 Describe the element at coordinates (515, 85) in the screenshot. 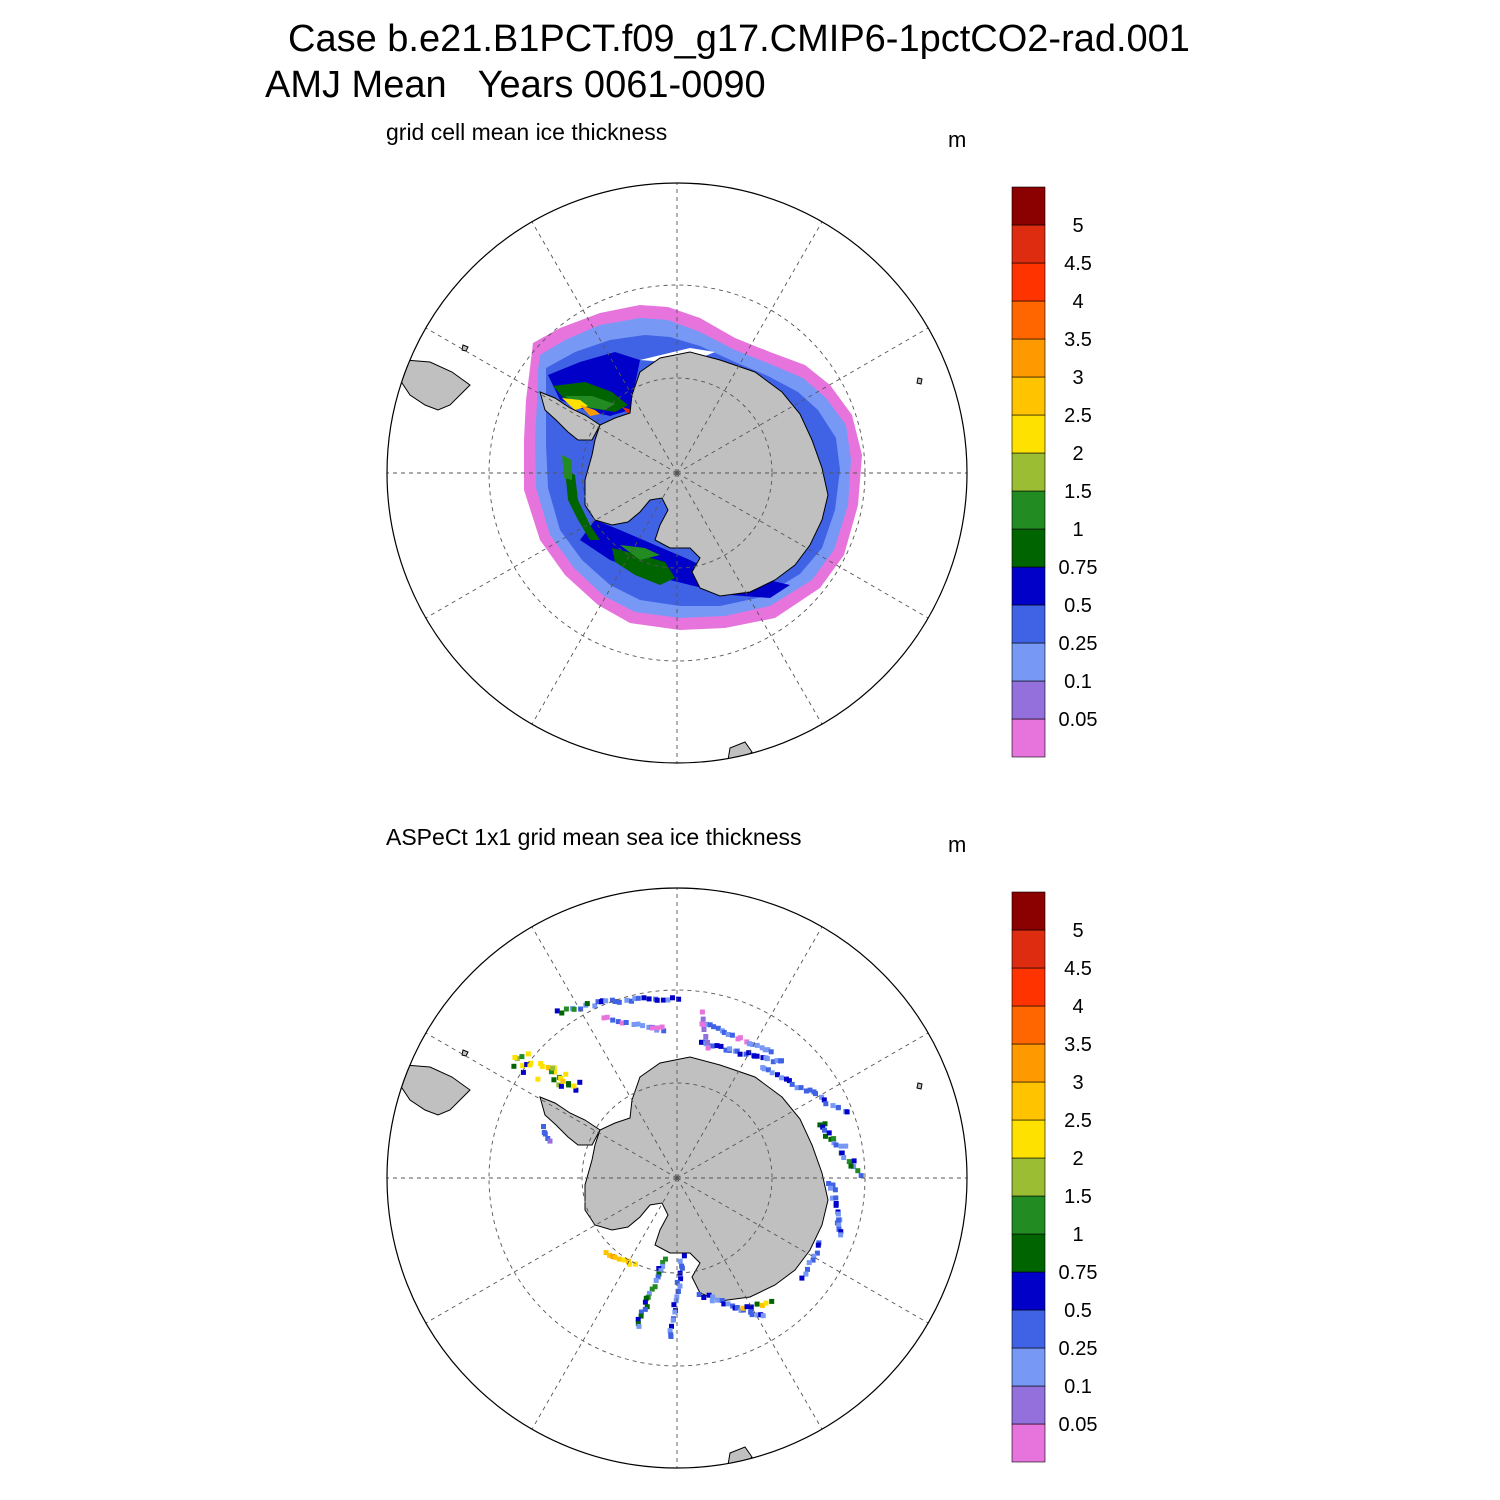

I see `figure-title-period: AMJ Mean Years 0061-0090` at that location.